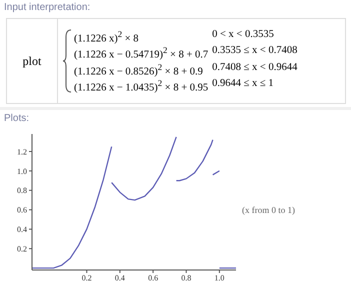  I want to click on y-tick-label: 1.0, so click(22, 171).